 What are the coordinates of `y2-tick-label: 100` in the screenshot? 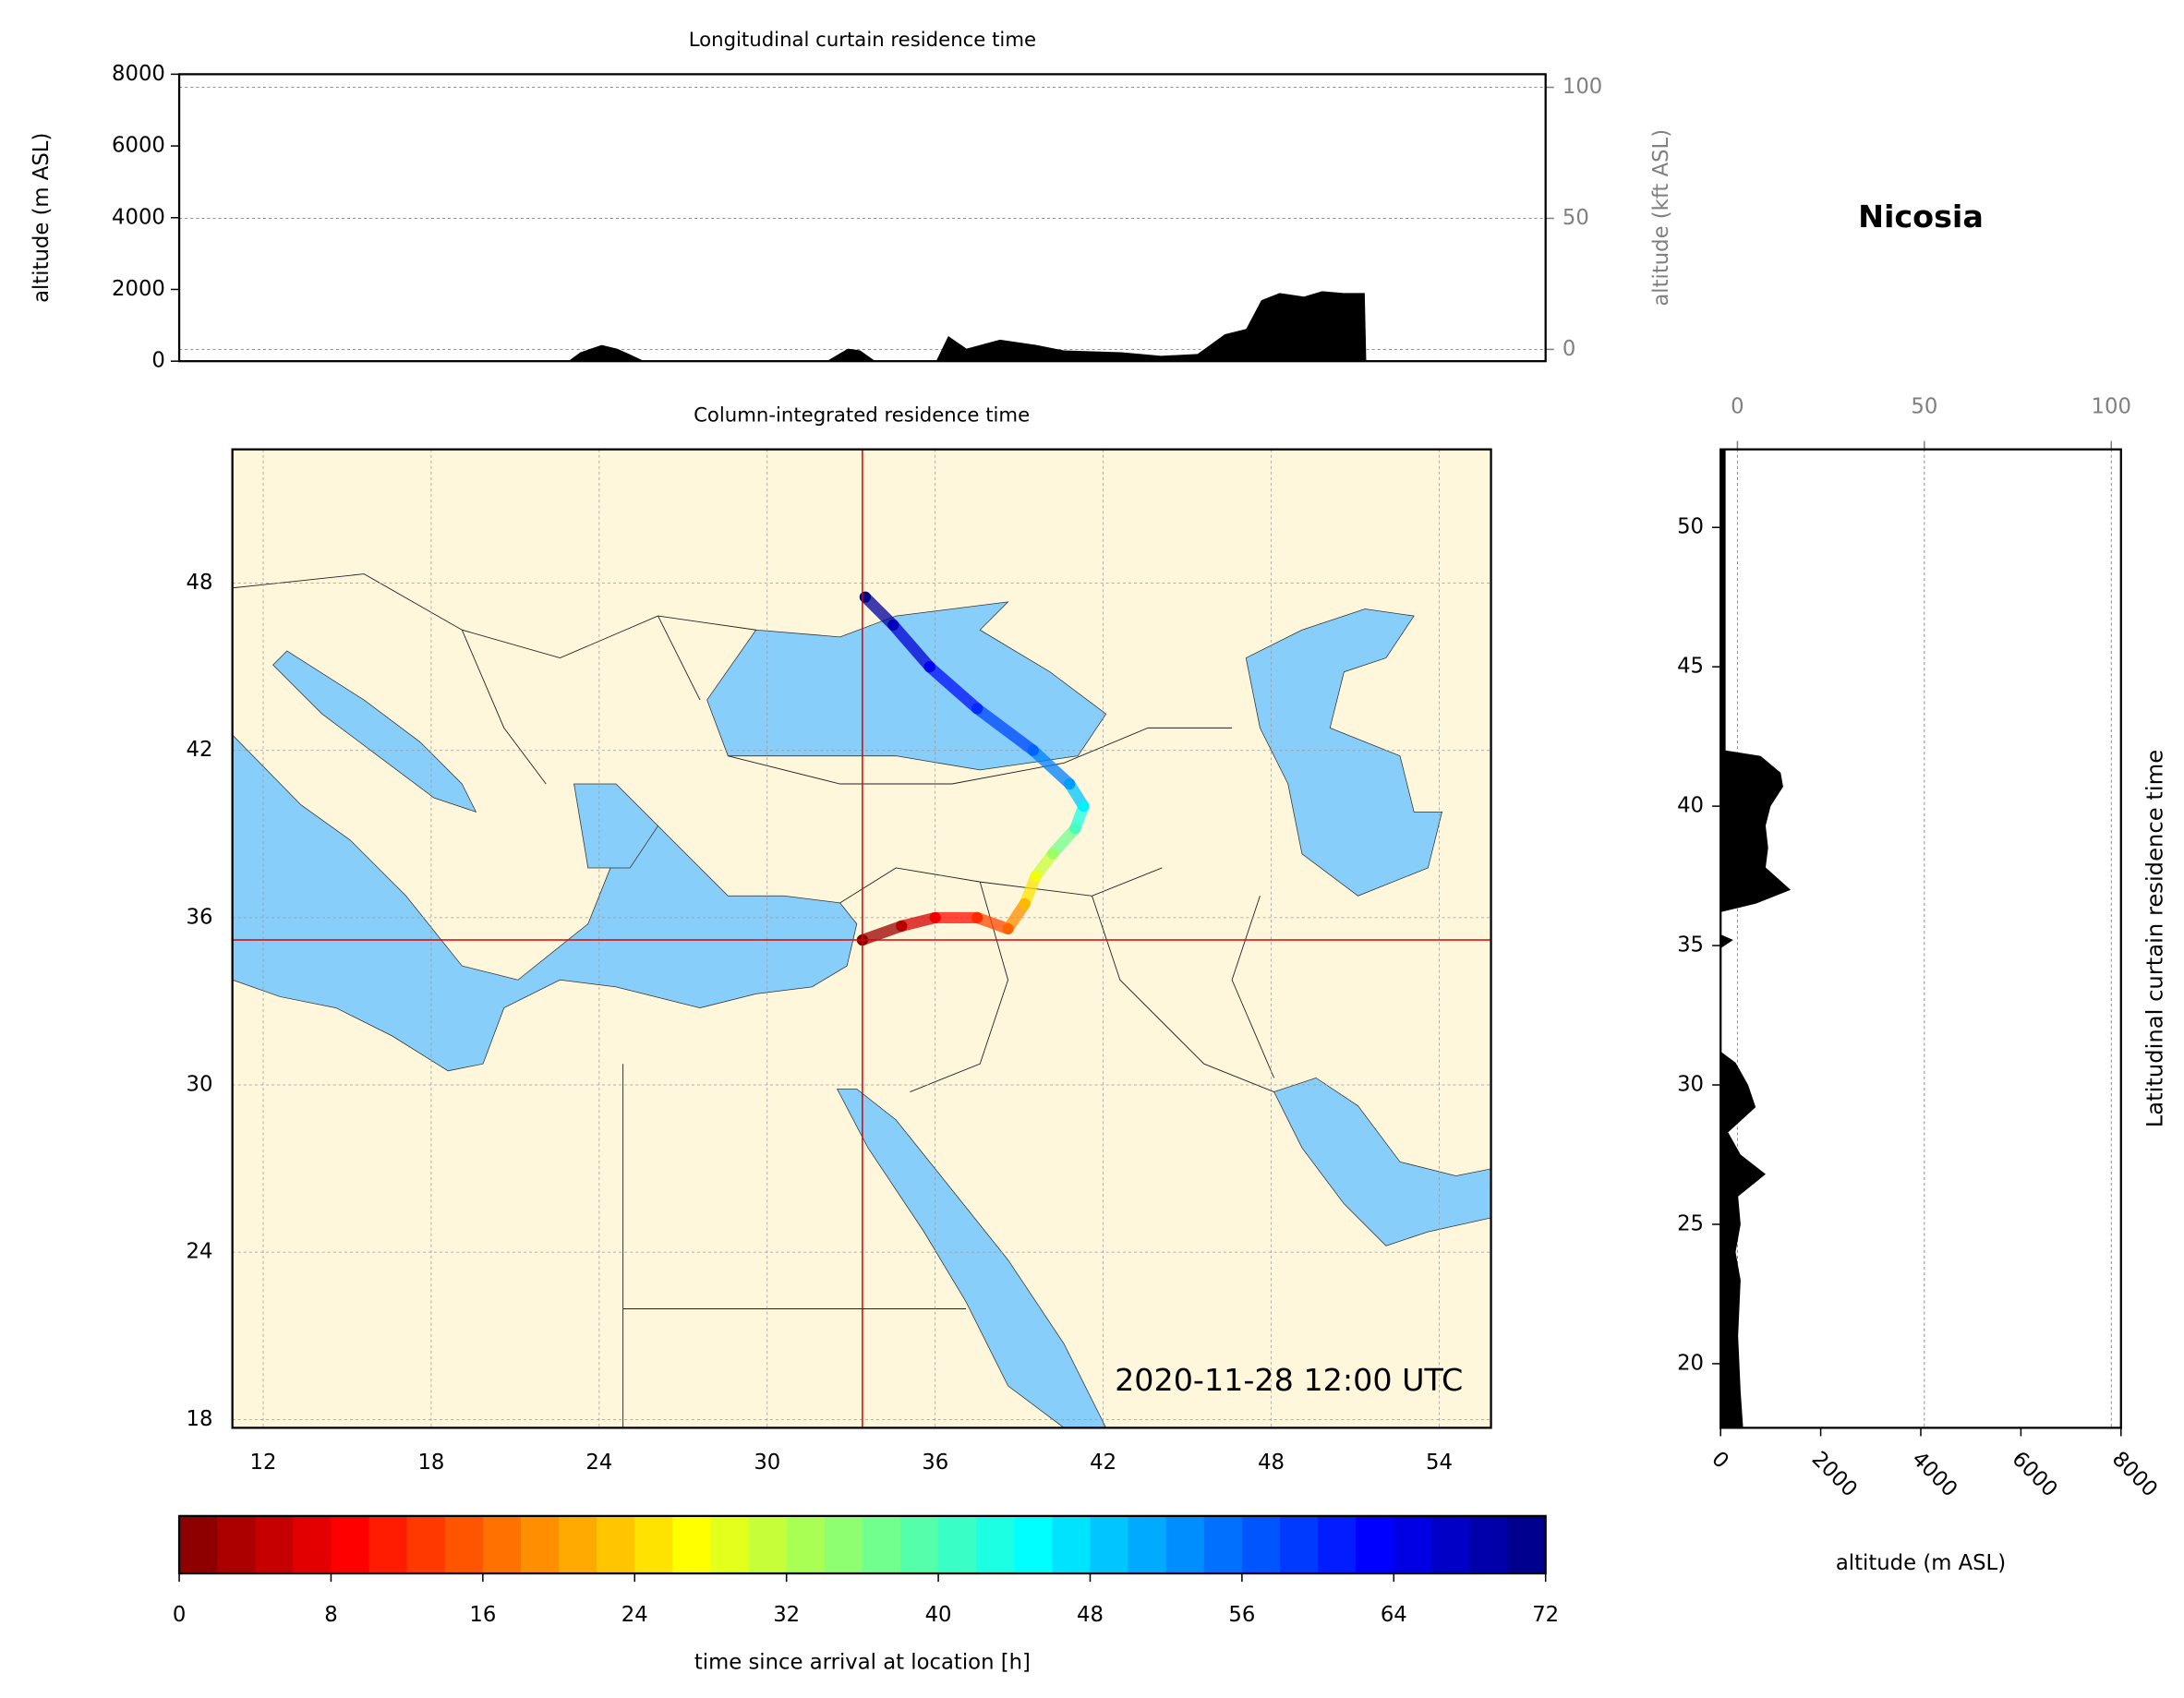 It's located at (1582, 87).